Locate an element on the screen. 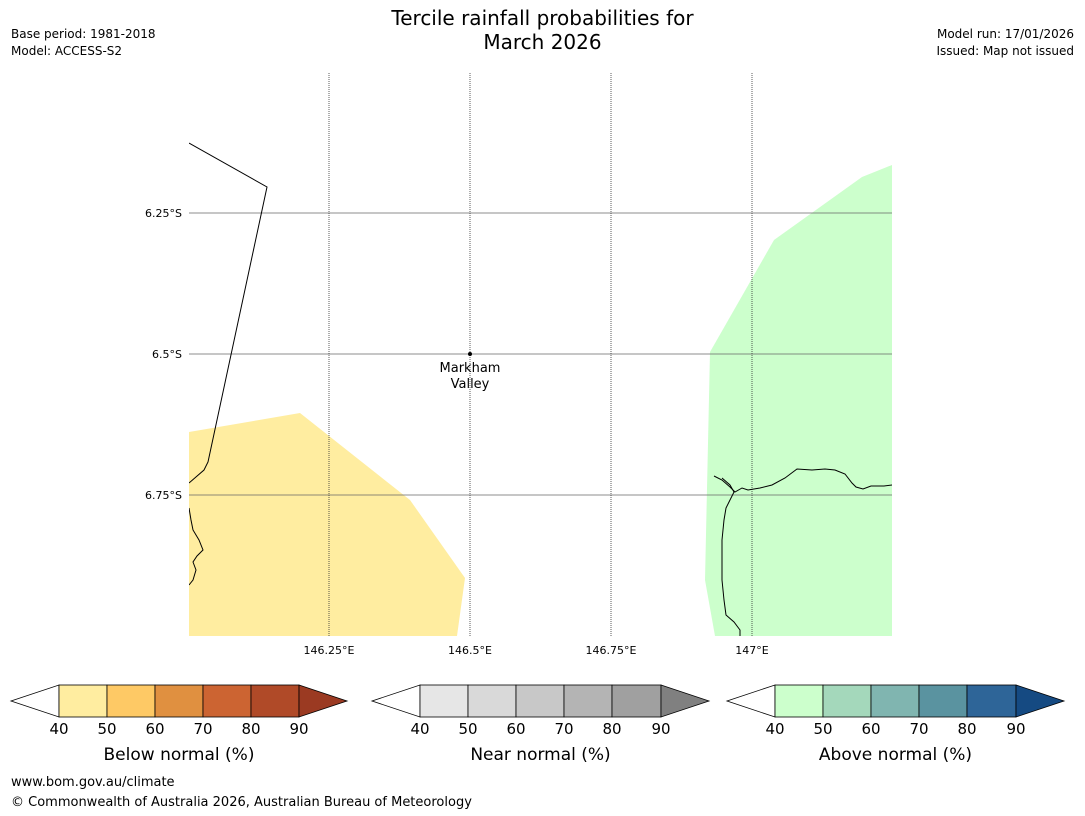 The width and height of the screenshot is (1085, 816). colorbar-near is located at coordinates (540, 701).